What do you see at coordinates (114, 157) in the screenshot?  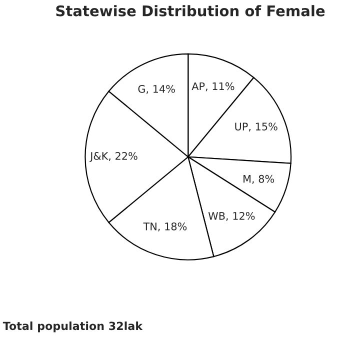 I see `slice-label: J&K, 22%` at bounding box center [114, 157].